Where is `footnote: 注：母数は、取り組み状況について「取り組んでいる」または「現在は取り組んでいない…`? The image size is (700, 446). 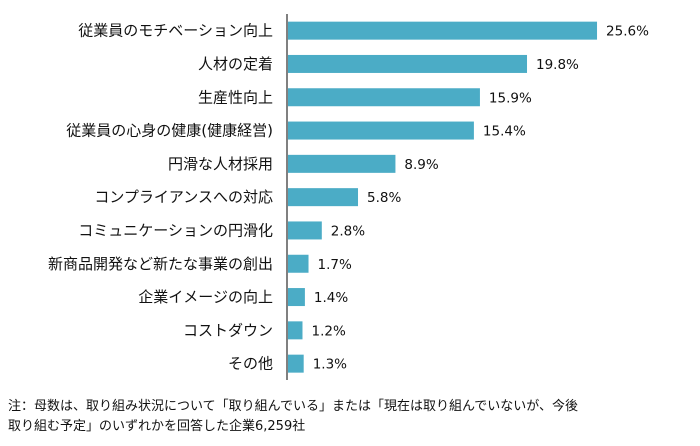 footnote: 注：母数は、取り組み状況について「取り組んでいる」または「現在は取り組んでいない… is located at coordinates (350, 417).